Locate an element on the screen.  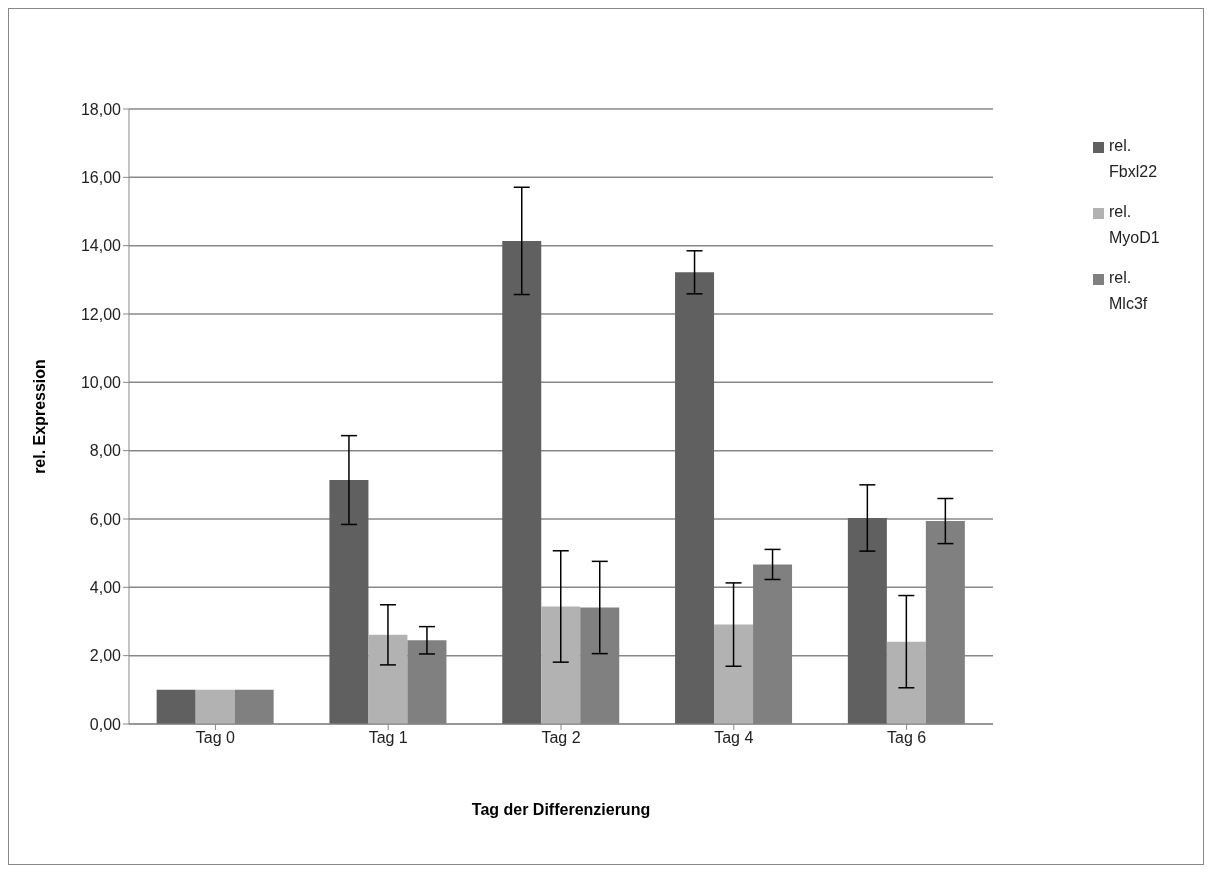
x-tick-label: Tag 6 is located at coordinates (907, 738).